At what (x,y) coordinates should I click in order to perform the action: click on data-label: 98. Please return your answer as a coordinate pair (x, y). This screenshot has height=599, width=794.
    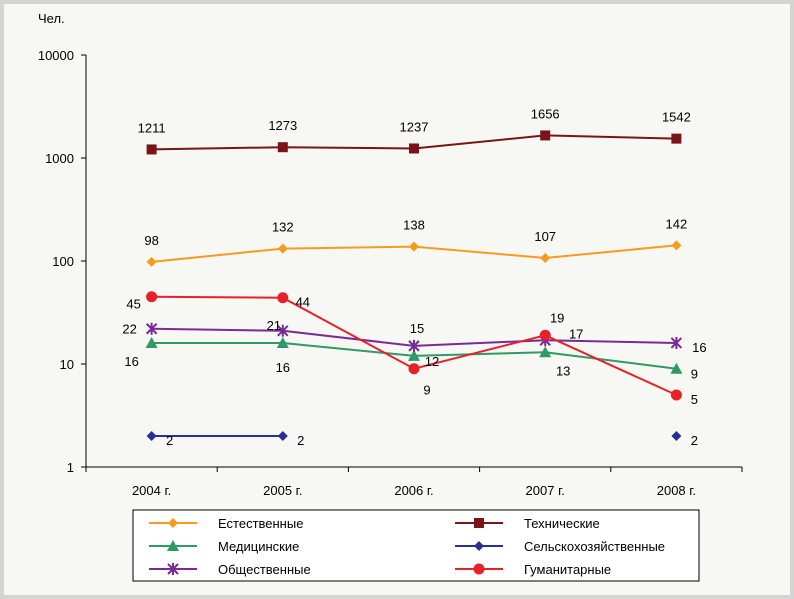
    Looking at the image, I should click on (151, 240).